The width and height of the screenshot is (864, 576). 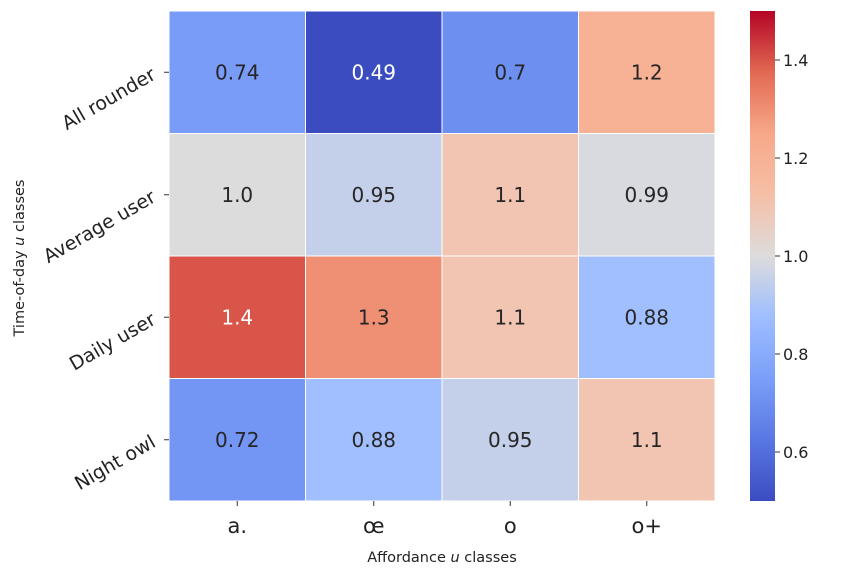 What do you see at coordinates (795, 158) in the screenshot?
I see `colorbar-tick-label-3: 1.2` at bounding box center [795, 158].